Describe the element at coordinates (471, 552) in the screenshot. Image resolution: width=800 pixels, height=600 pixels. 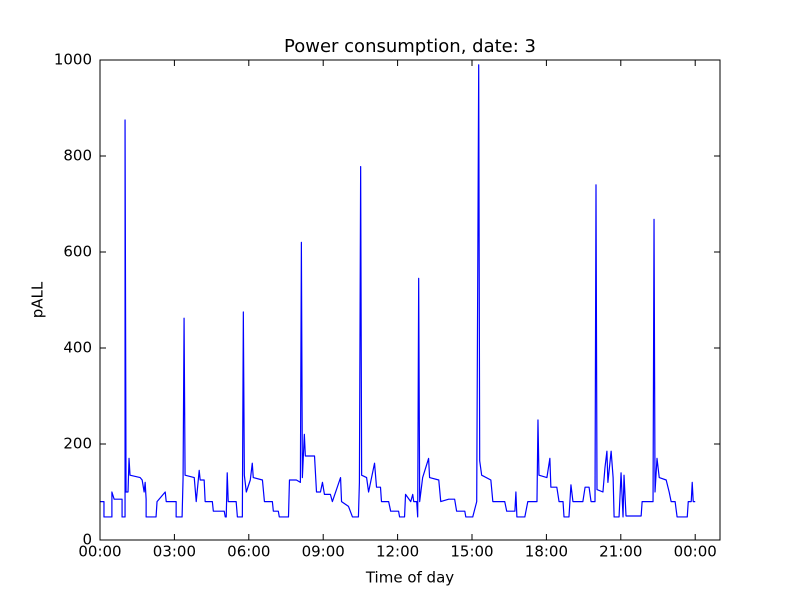
I see `x-tick-label: 15:00` at that location.